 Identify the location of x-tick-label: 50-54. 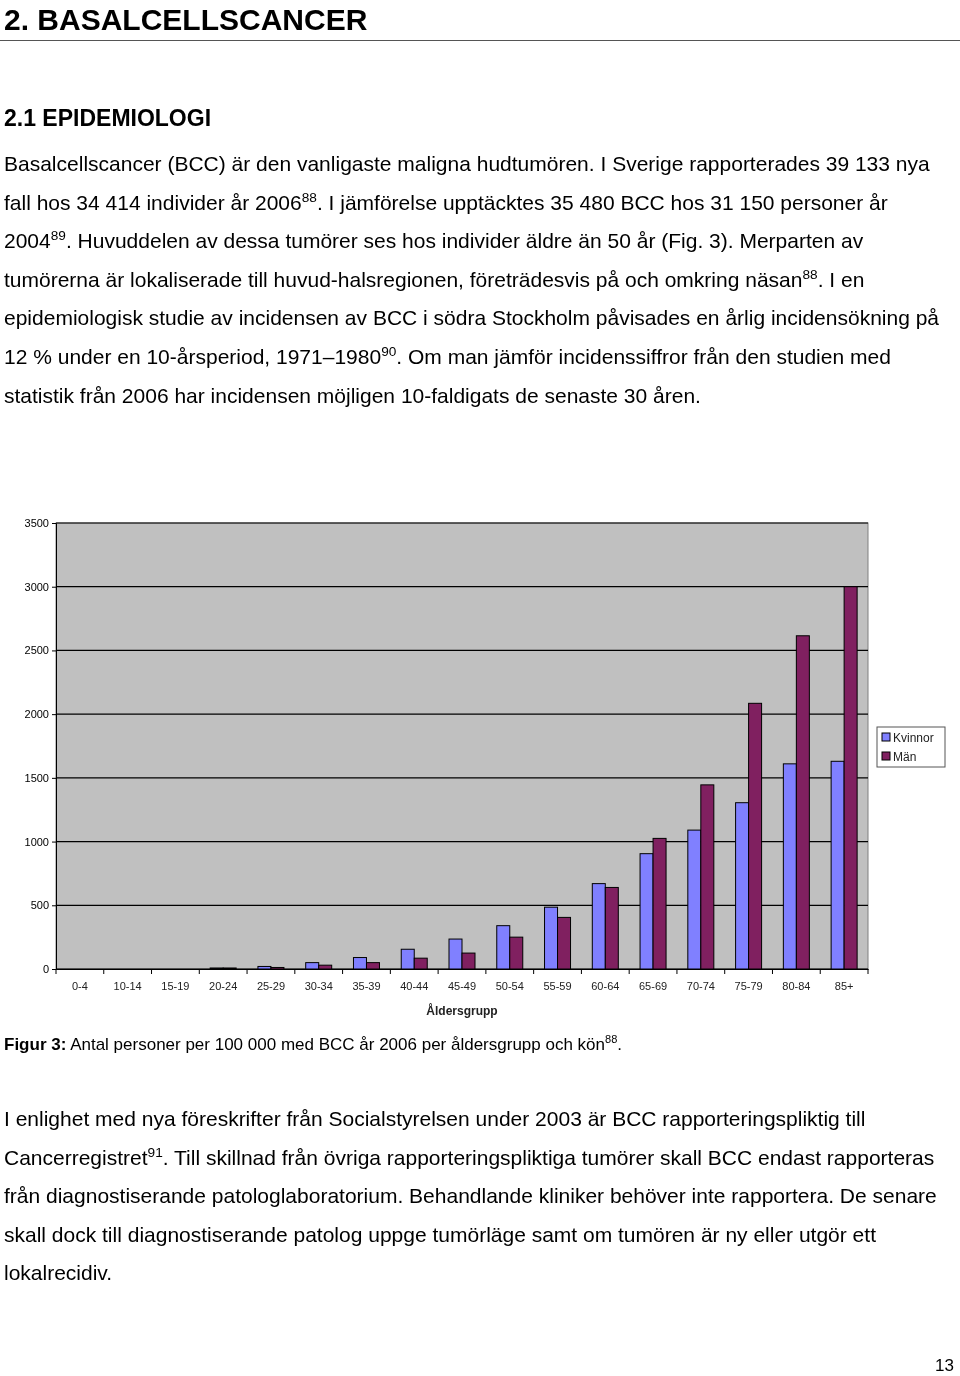
(509, 985).